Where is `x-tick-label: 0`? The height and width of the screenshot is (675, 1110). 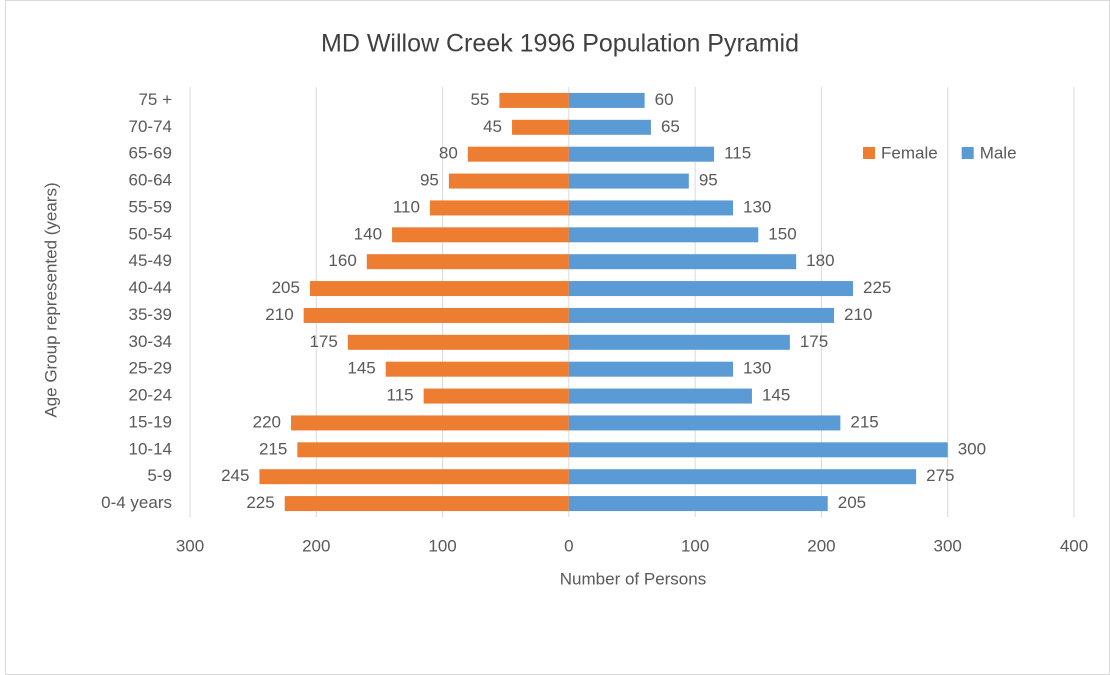
x-tick-label: 0 is located at coordinates (568, 545).